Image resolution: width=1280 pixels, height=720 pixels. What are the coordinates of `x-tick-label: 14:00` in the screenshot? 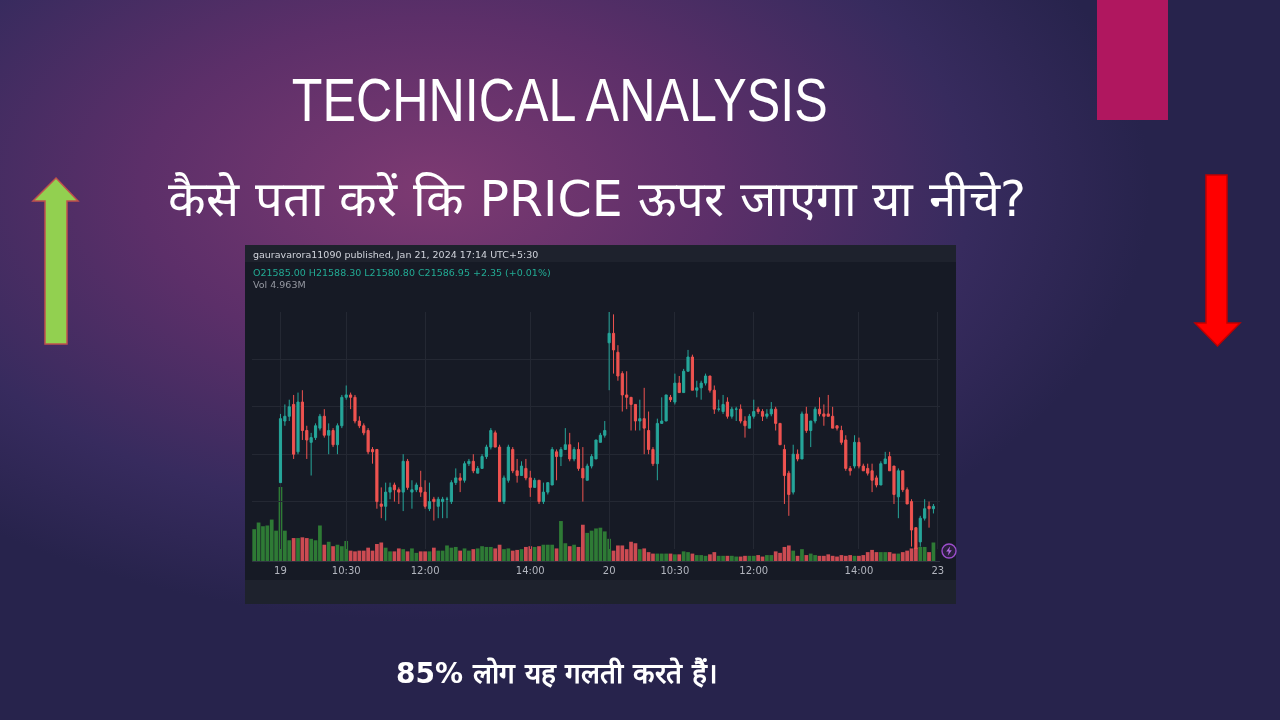 It's located at (859, 570).